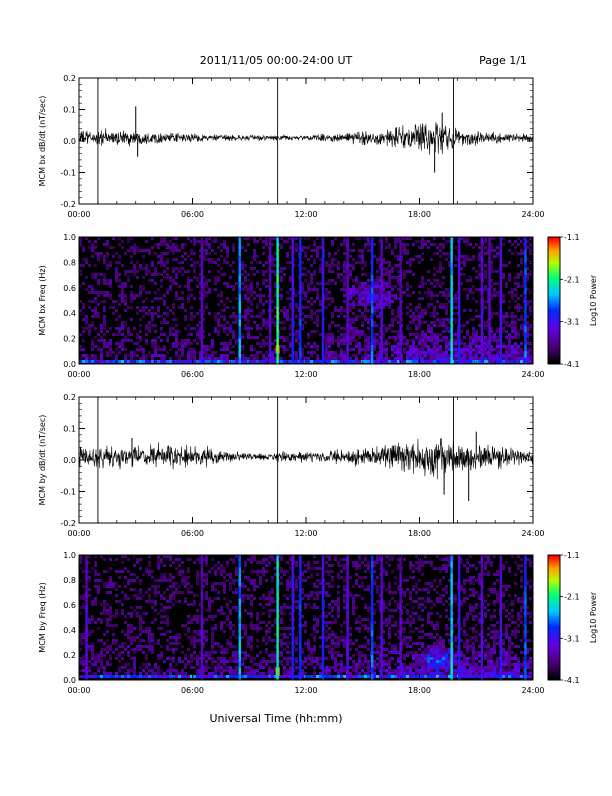 The height and width of the screenshot is (796, 612). I want to click on page-indicator: Page 1/1, so click(503, 60).